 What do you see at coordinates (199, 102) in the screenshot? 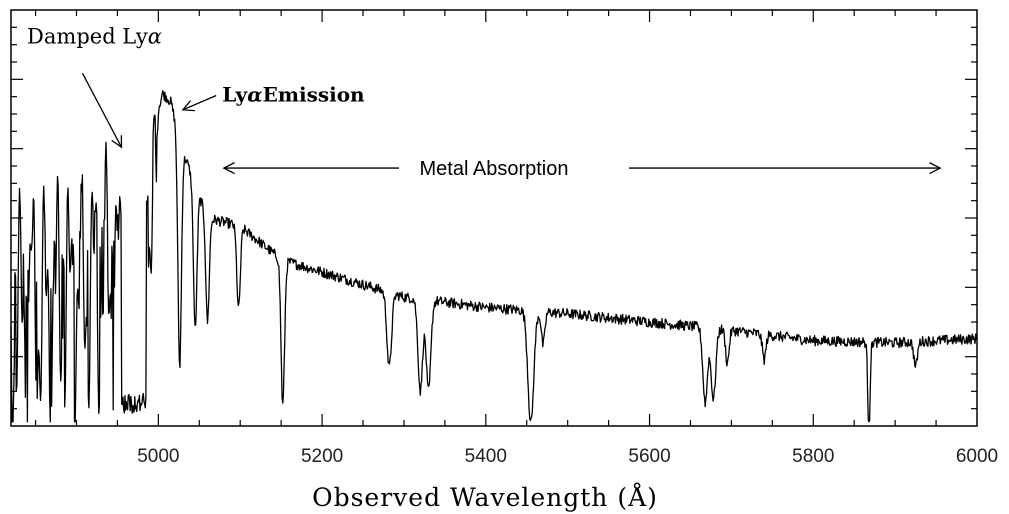
I see `annotation-arrow-emission` at bounding box center [199, 102].